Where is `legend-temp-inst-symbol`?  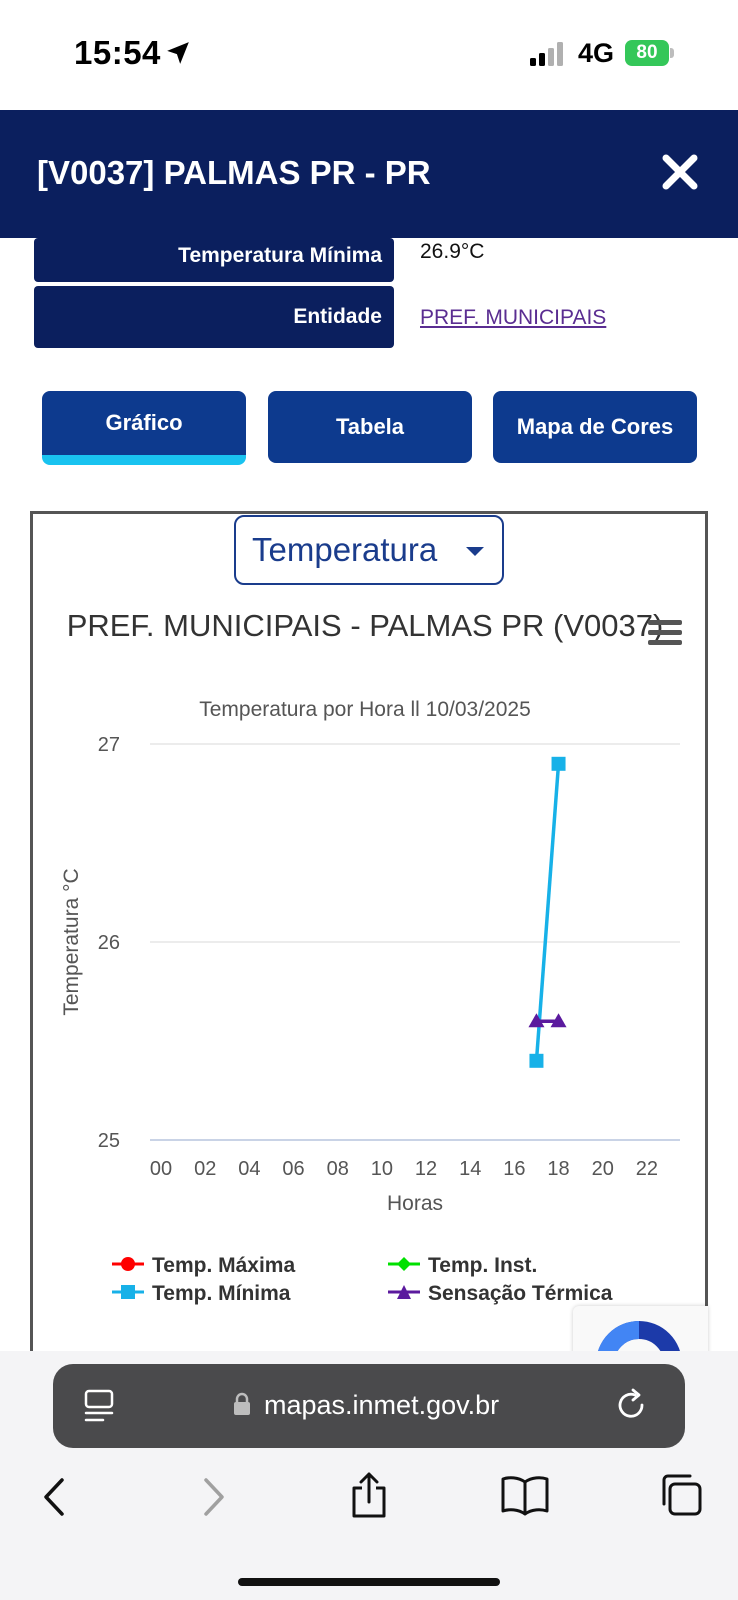
legend-temp-inst-symbol is located at coordinates (404, 1264).